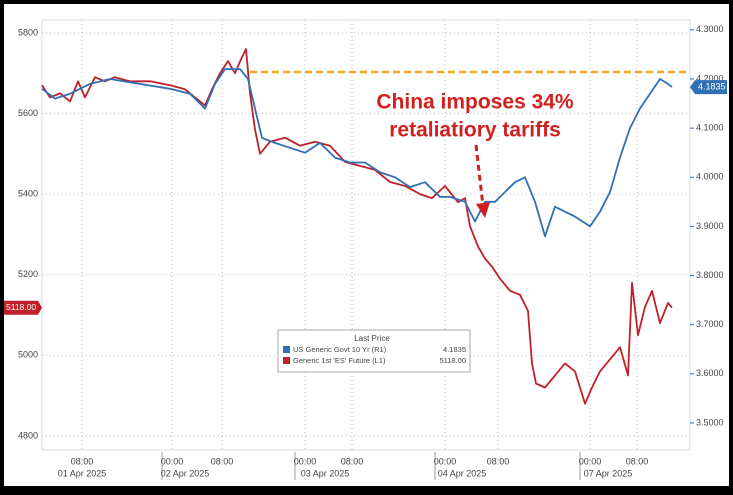 Image resolution: width=733 pixels, height=495 pixels. What do you see at coordinates (710, 226) in the screenshot?
I see `y2-tick-label: 3.9000` at bounding box center [710, 226].